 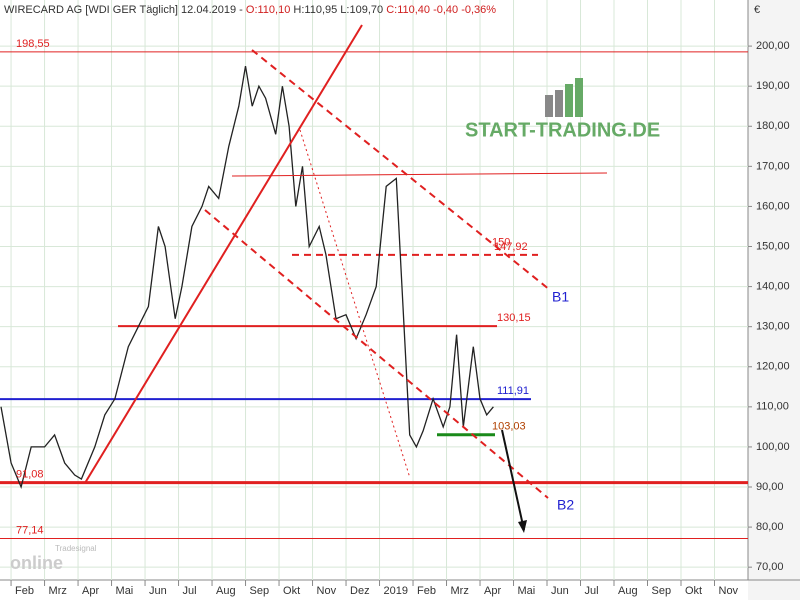 I want to click on y-tick-label: 90,00, so click(x=770, y=487).